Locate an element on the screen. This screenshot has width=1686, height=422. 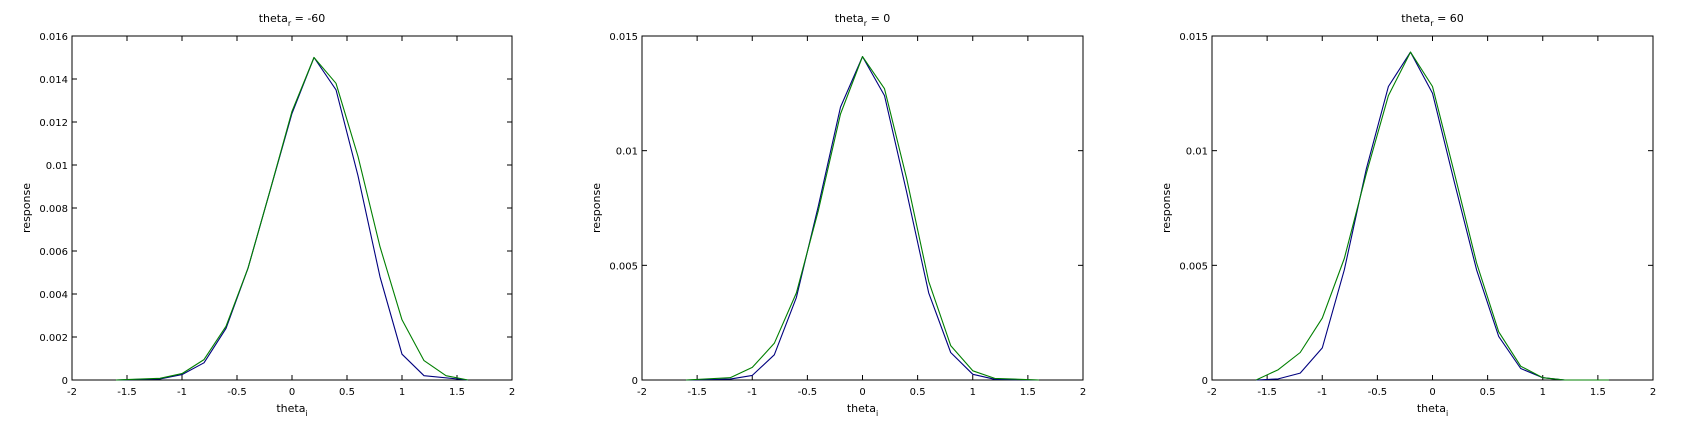
y-tick-label: 0.004 is located at coordinates (53, 295).